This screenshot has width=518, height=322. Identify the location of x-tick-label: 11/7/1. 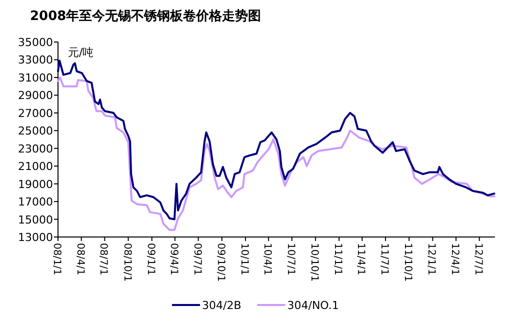
(384, 259).